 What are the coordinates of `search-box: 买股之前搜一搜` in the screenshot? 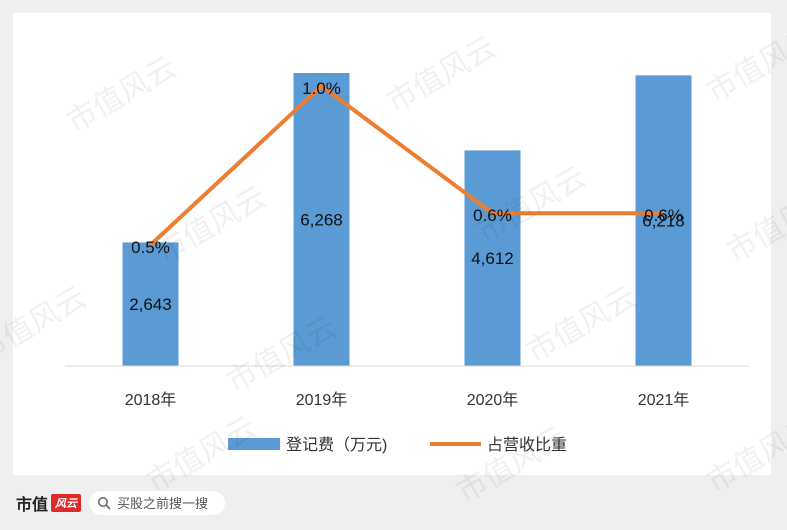 It's located at (157, 502).